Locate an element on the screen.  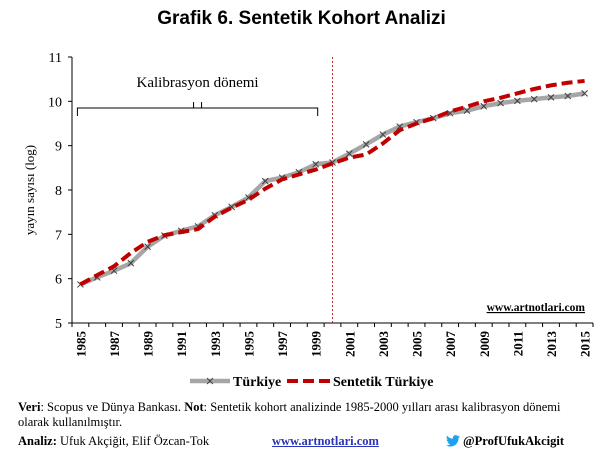
legend-label-0: Türkiye is located at coordinates (257, 382).